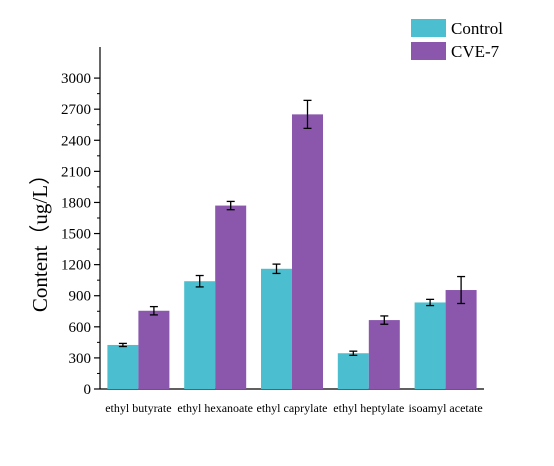 The height and width of the screenshot is (466, 554). What do you see at coordinates (81, 222) in the screenshot?
I see `y-axis: 0 300 600 900 1200 1500 1800 2100 2400 2700 3000` at bounding box center [81, 222].